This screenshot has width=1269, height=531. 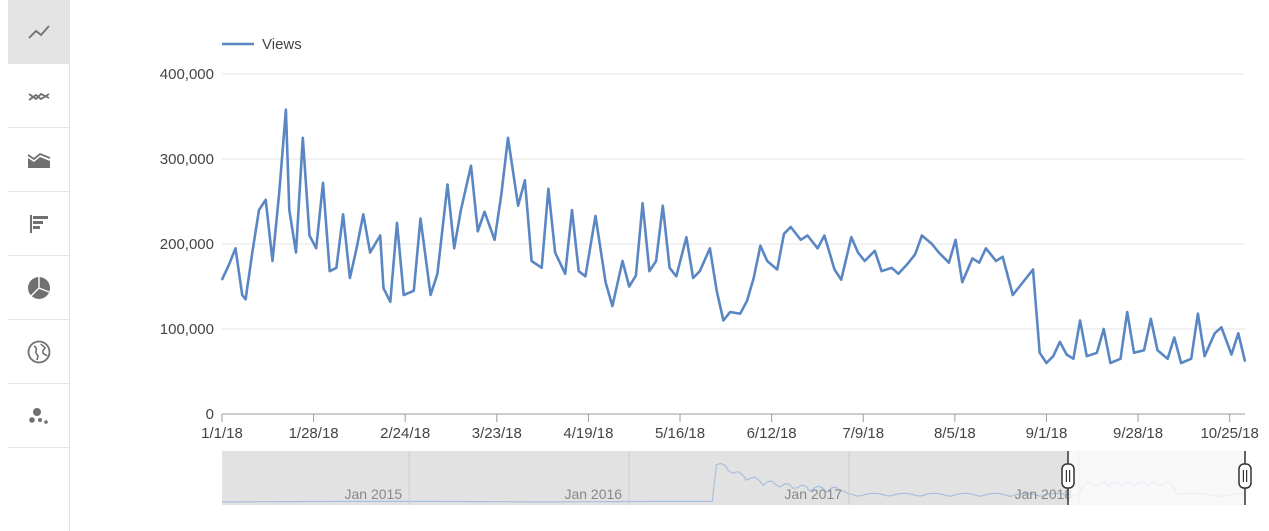 What do you see at coordinates (187, 244) in the screenshot?
I see `y-tick-label: 200,000` at bounding box center [187, 244].